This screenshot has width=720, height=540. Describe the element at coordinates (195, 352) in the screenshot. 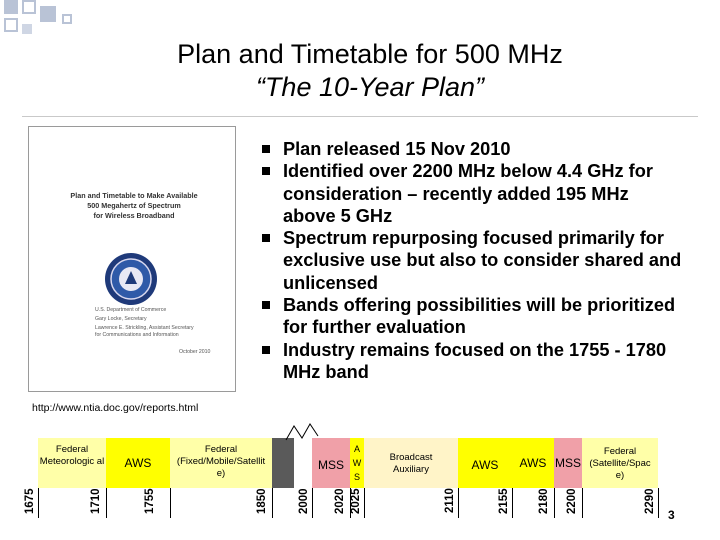

I see `report-cover-date: October 2010` at that location.